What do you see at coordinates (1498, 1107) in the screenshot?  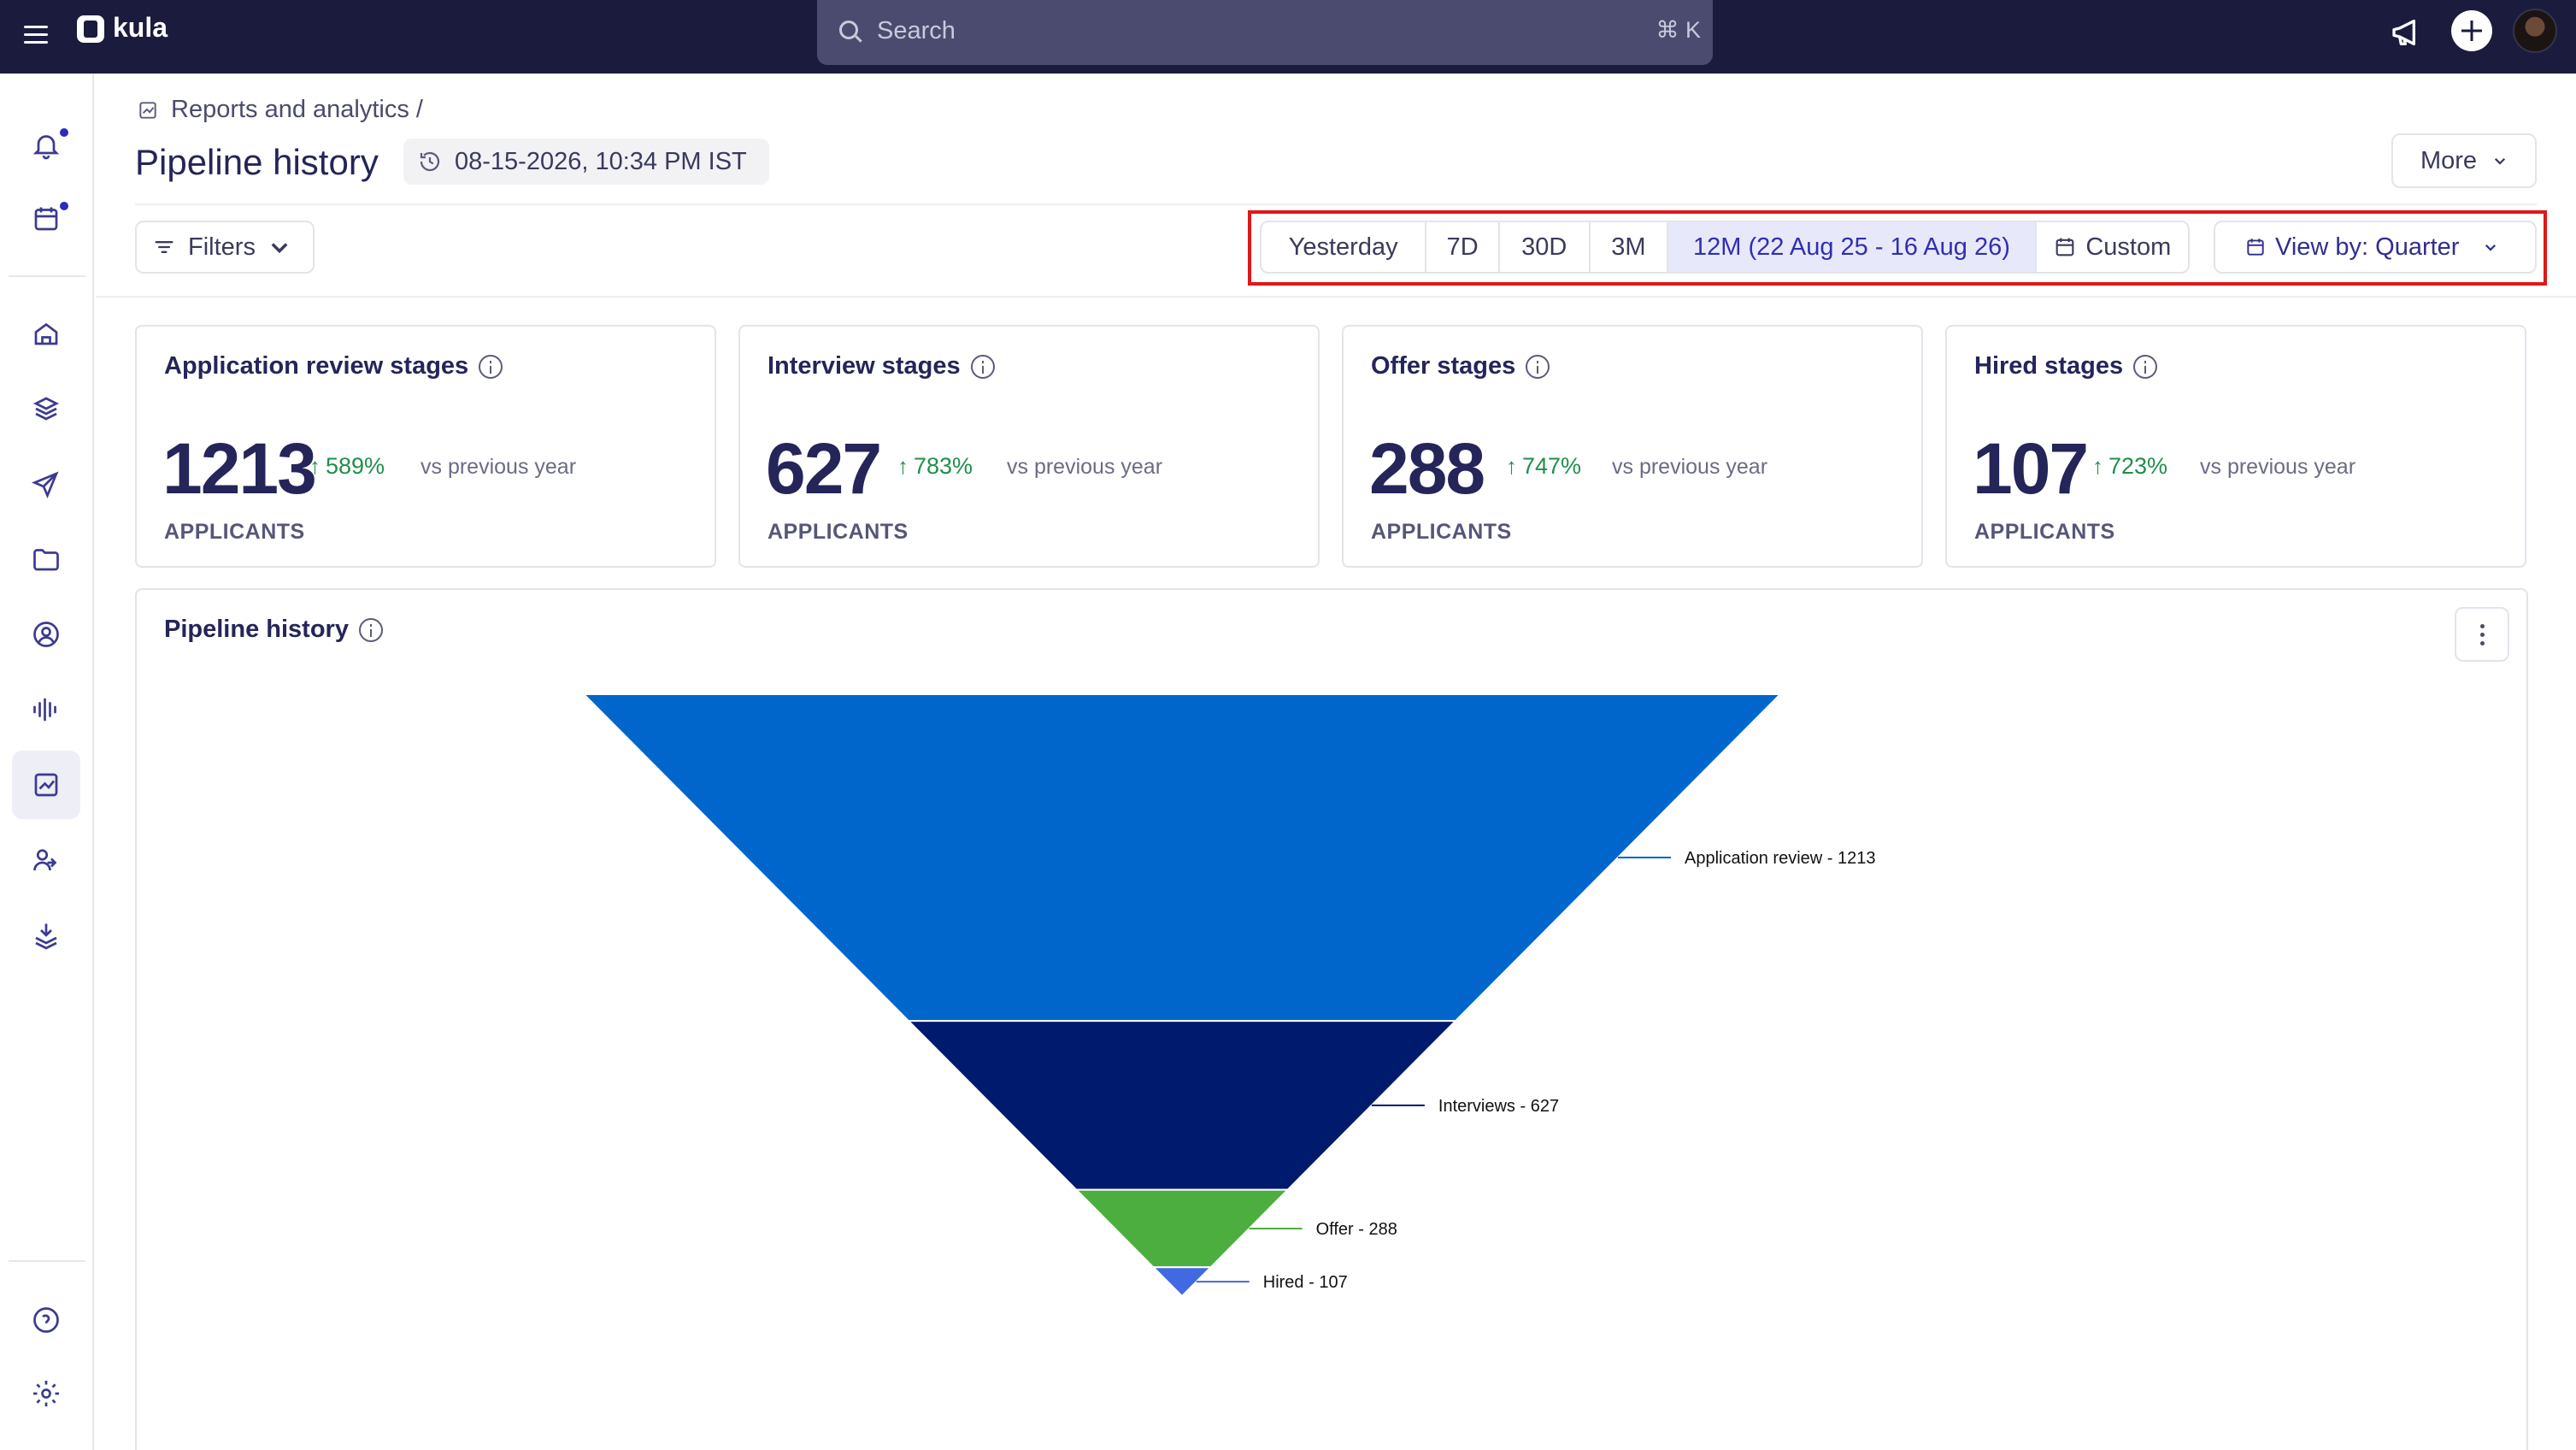 I see `funnel-label: Interviews - 627` at bounding box center [1498, 1107].